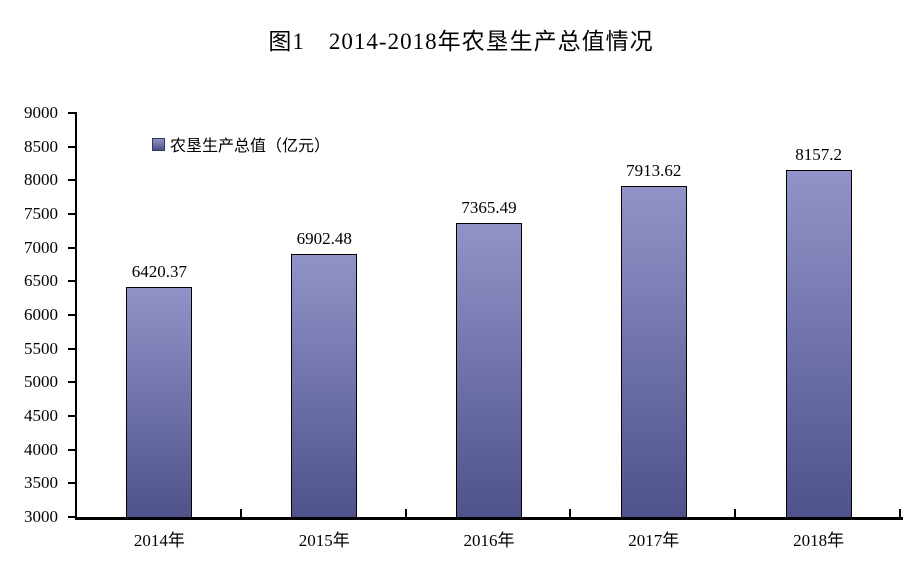 The width and height of the screenshot is (922, 564). I want to click on y-axis-label: 4000, so click(41, 449).